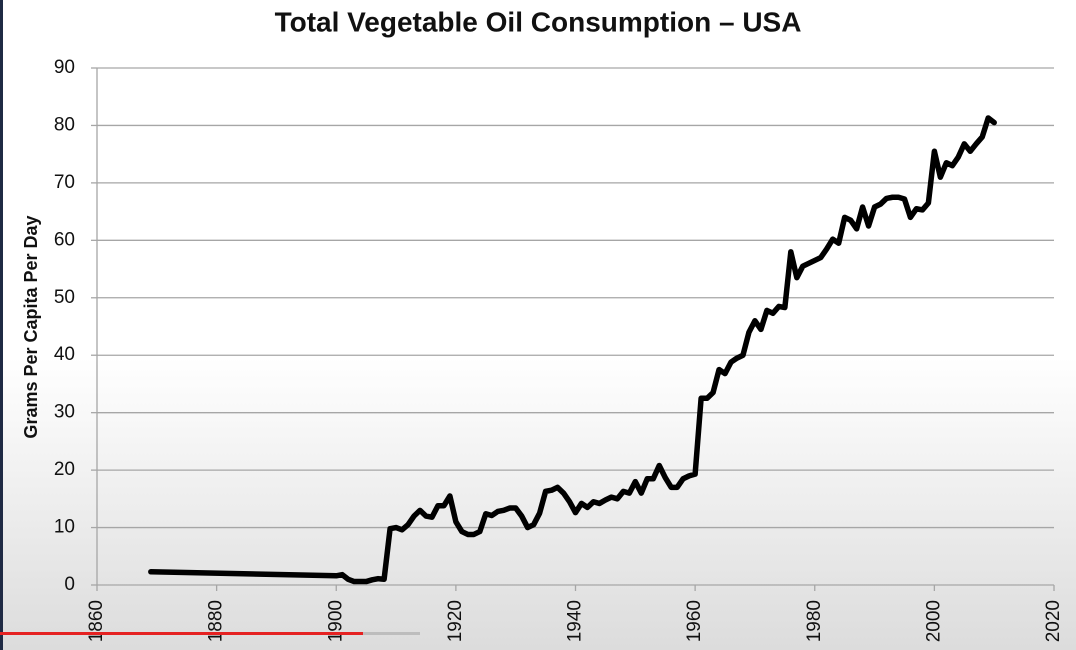 This screenshot has height=650, width=1076. What do you see at coordinates (64, 239) in the screenshot?
I see `y-tick-label: 60` at bounding box center [64, 239].